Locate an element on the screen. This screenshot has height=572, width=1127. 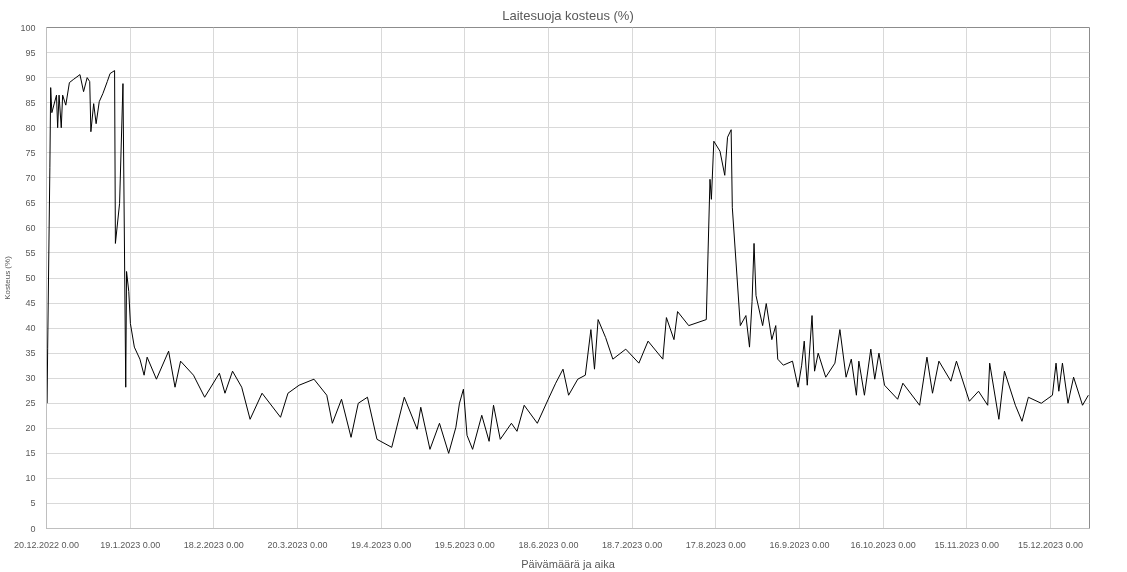
y-tick-label: 95 is located at coordinates (30, 52).